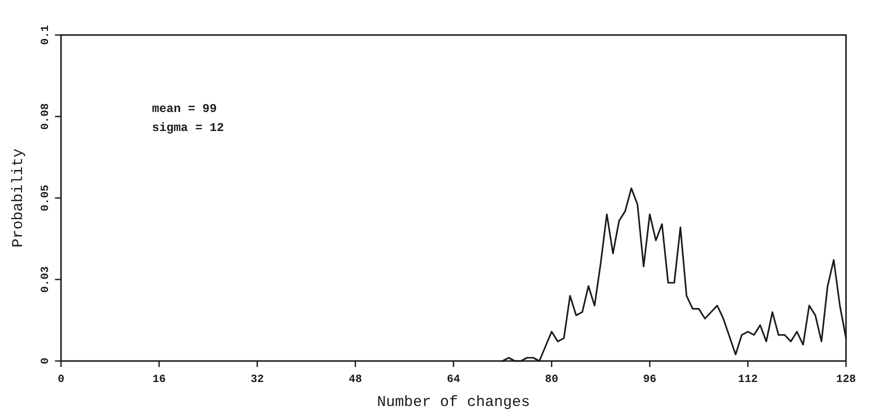  Describe the element at coordinates (257, 380) in the screenshot. I see `x-tick-label: 32` at that location.